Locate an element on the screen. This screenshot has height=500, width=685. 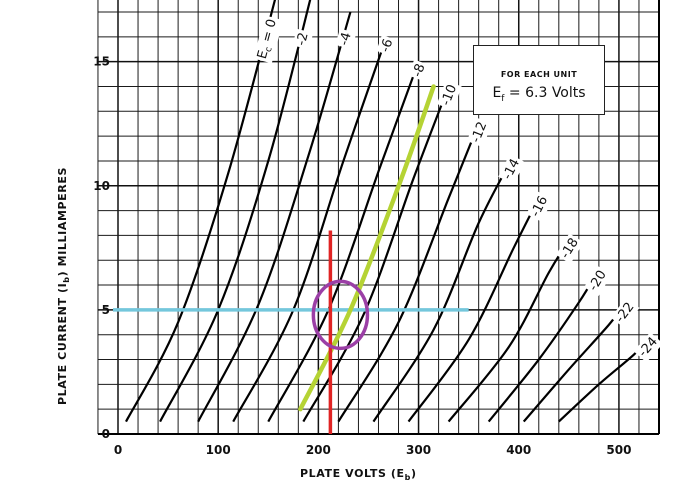
y-tick-label: 10 is located at coordinates (101, 186).